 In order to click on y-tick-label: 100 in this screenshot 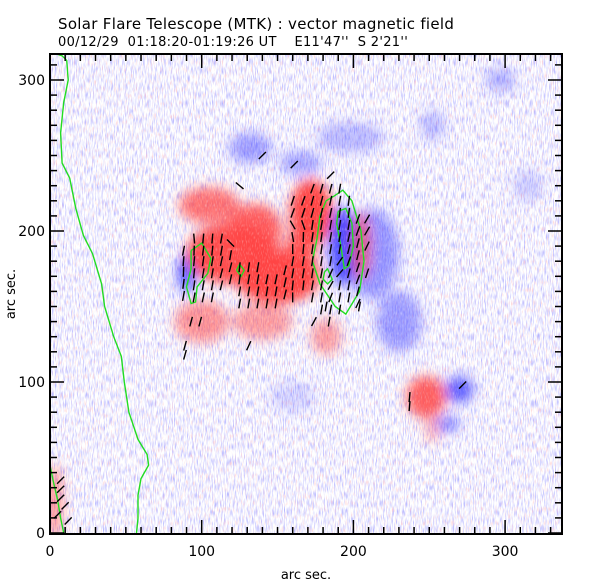, I will do `click(31, 383)`.